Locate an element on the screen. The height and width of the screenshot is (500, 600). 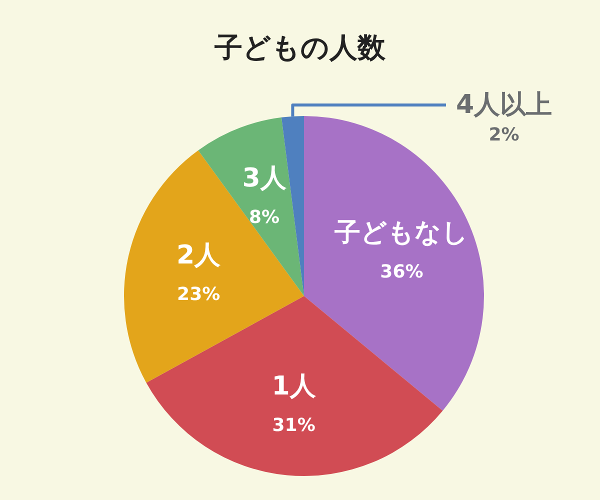
slice-label: 1人 is located at coordinates (294, 387).